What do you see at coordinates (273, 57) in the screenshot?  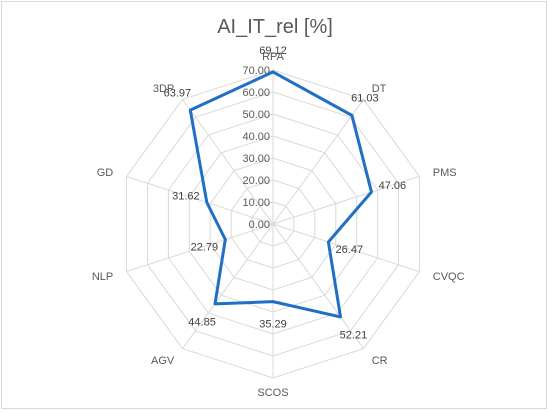 I see `category-label: RPA` at bounding box center [273, 57].